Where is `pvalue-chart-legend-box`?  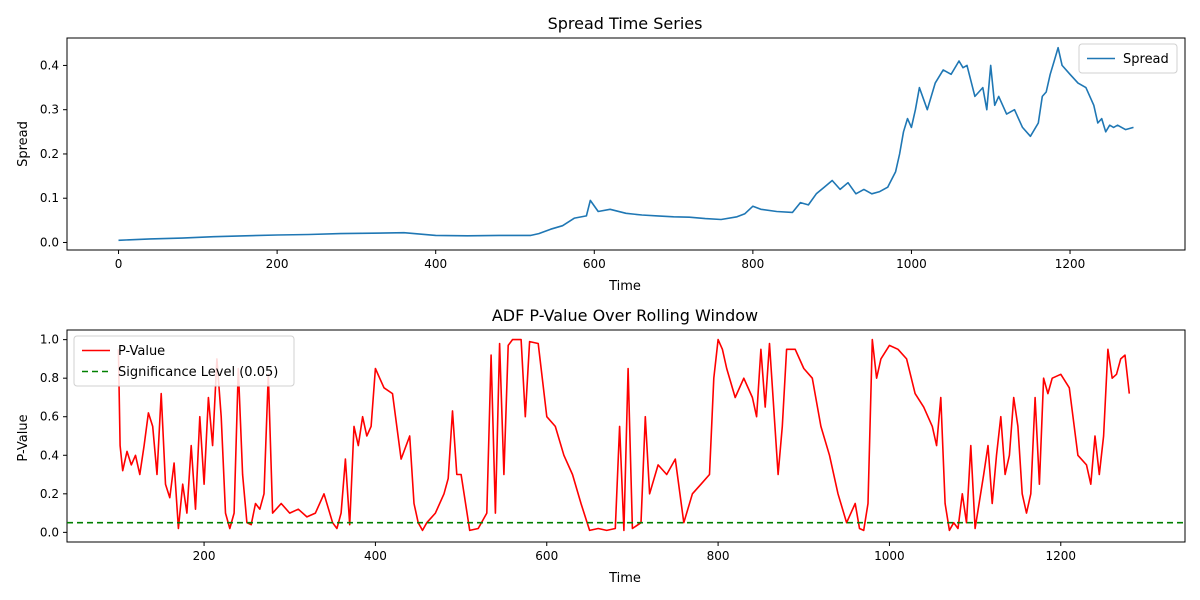
pvalue-chart-legend-box is located at coordinates (184, 361).